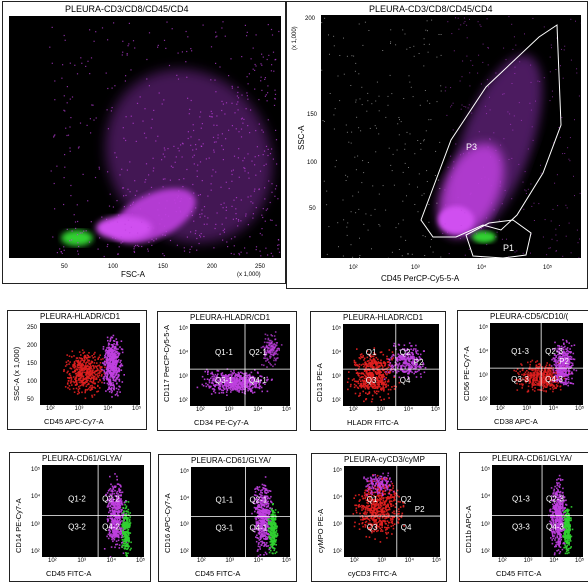  Describe the element at coordinates (391, 365) in the screenshot. I see `dot-plot: Q1 Q2 Q3 Q4 P2` at that location.